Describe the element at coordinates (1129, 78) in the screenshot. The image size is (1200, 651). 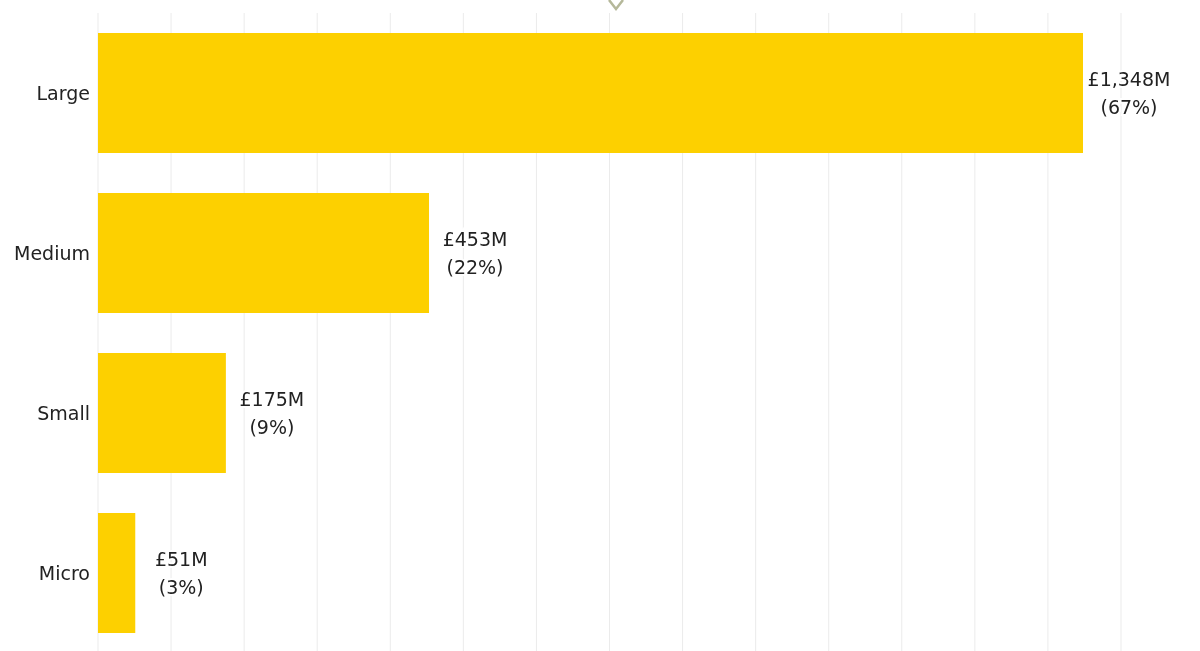
I see `data-label: £1,348M` at that location.